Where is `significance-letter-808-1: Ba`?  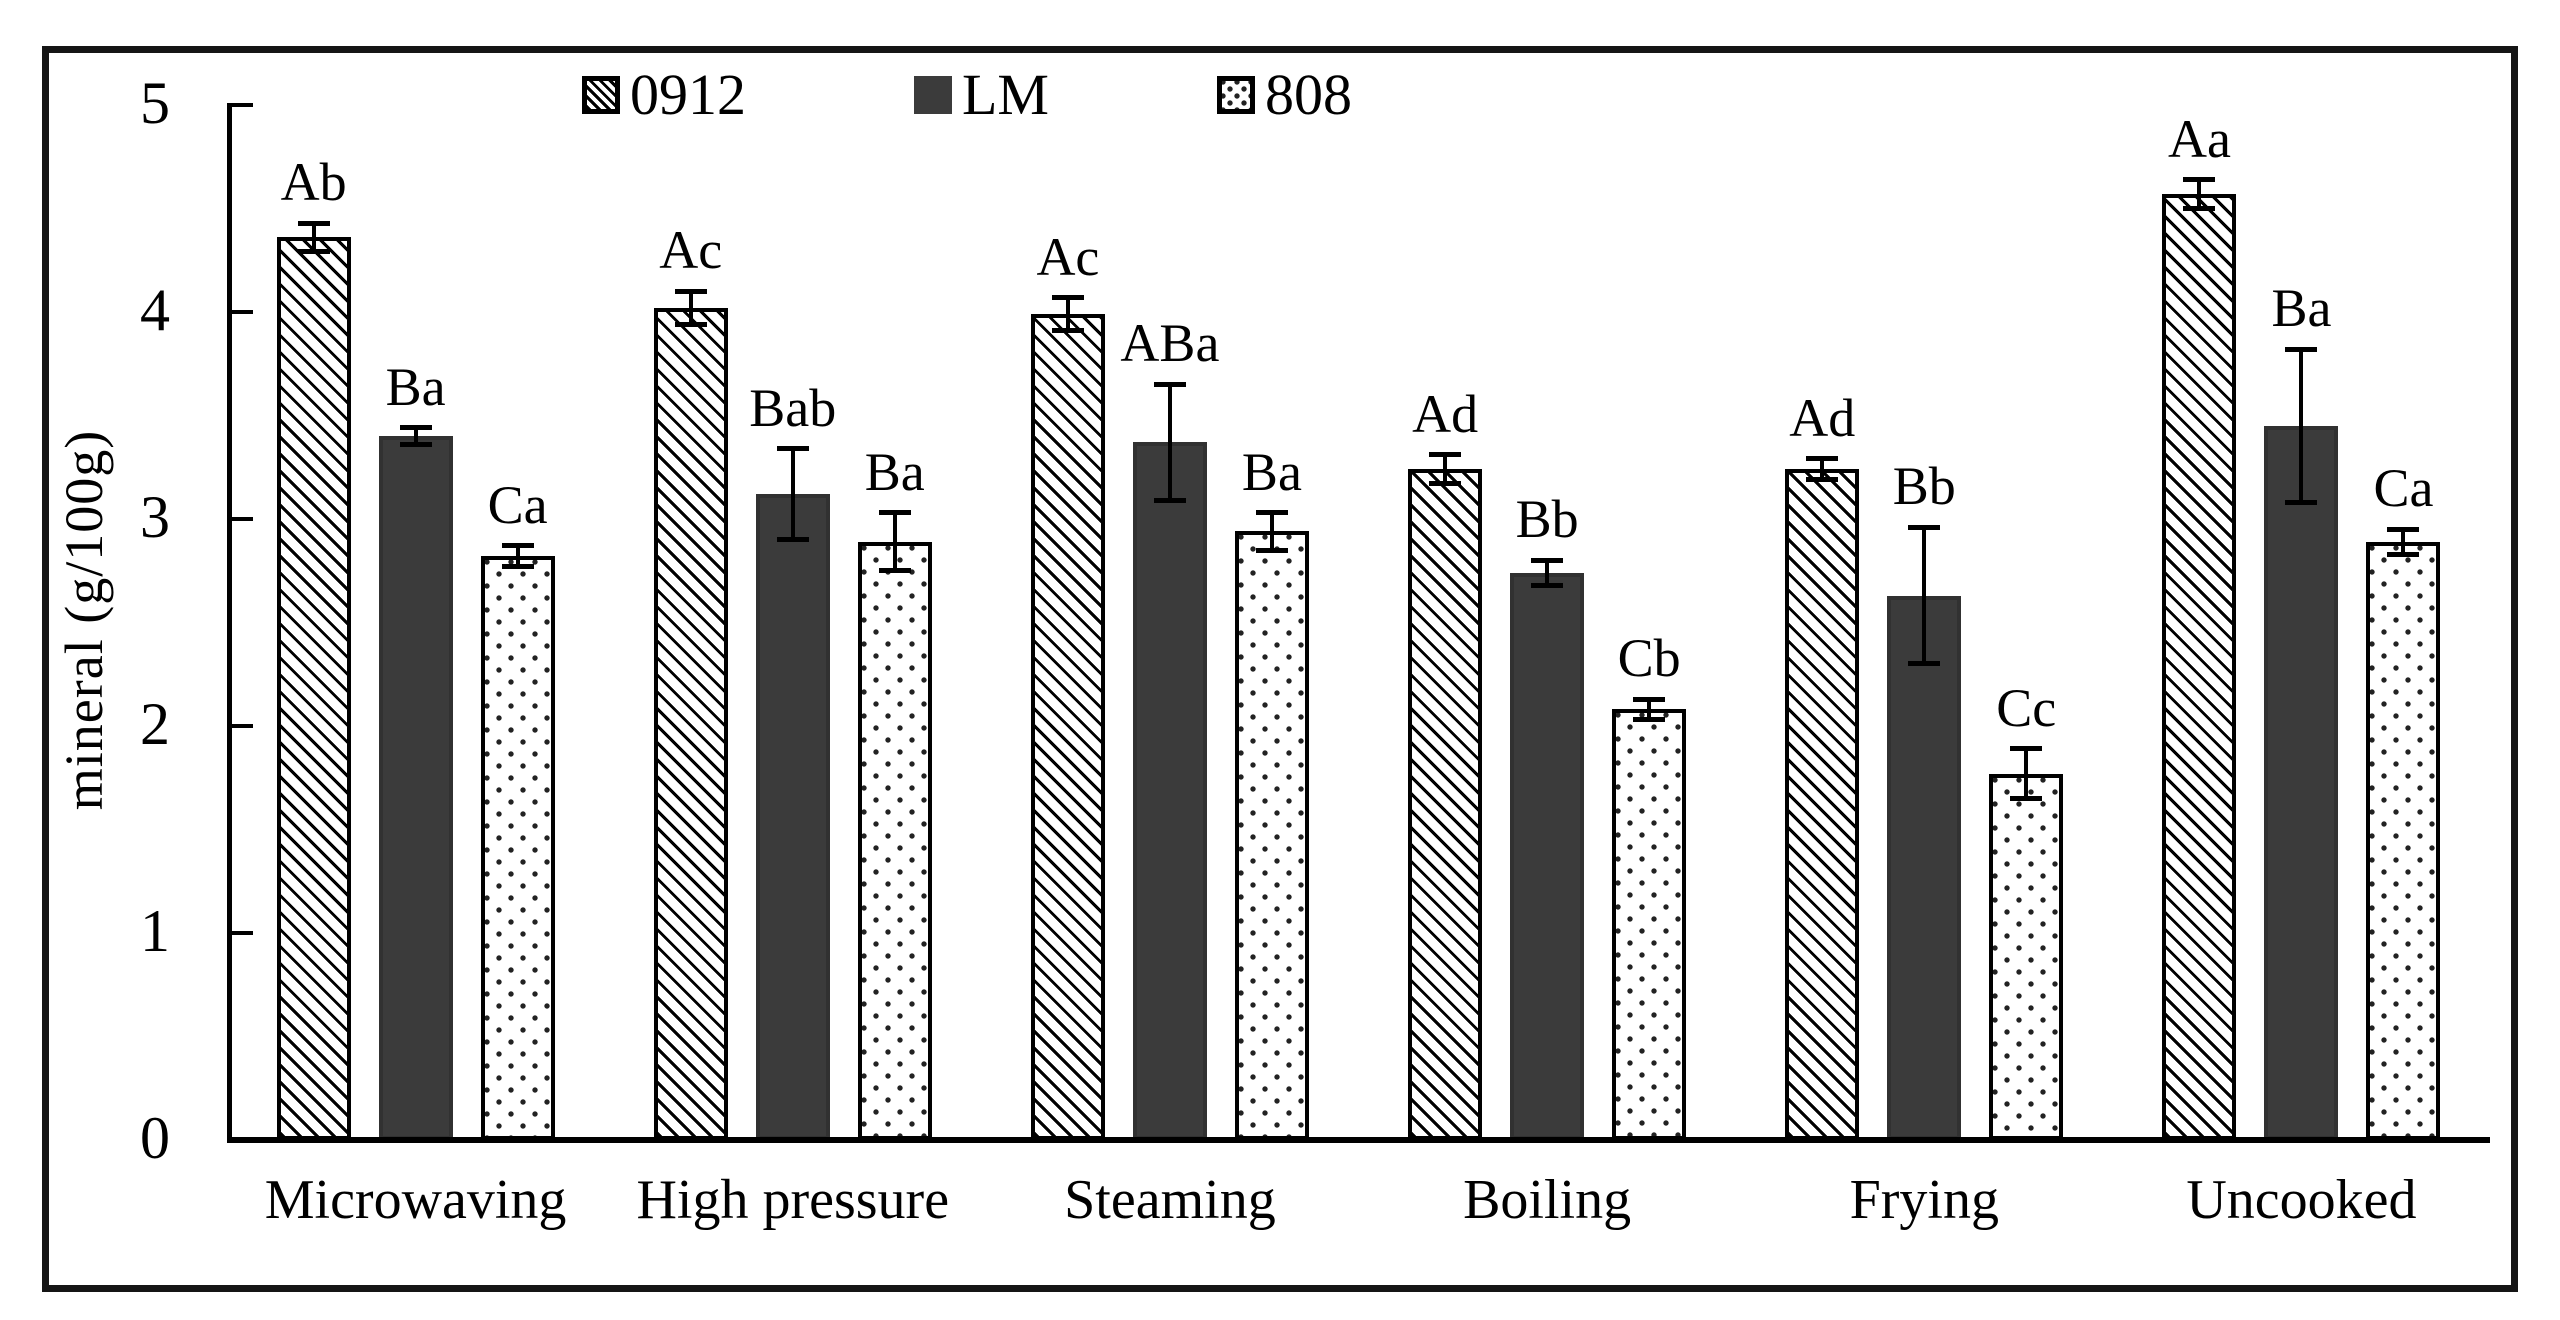
significance-letter-808-1: Ba is located at coordinates (894, 471).